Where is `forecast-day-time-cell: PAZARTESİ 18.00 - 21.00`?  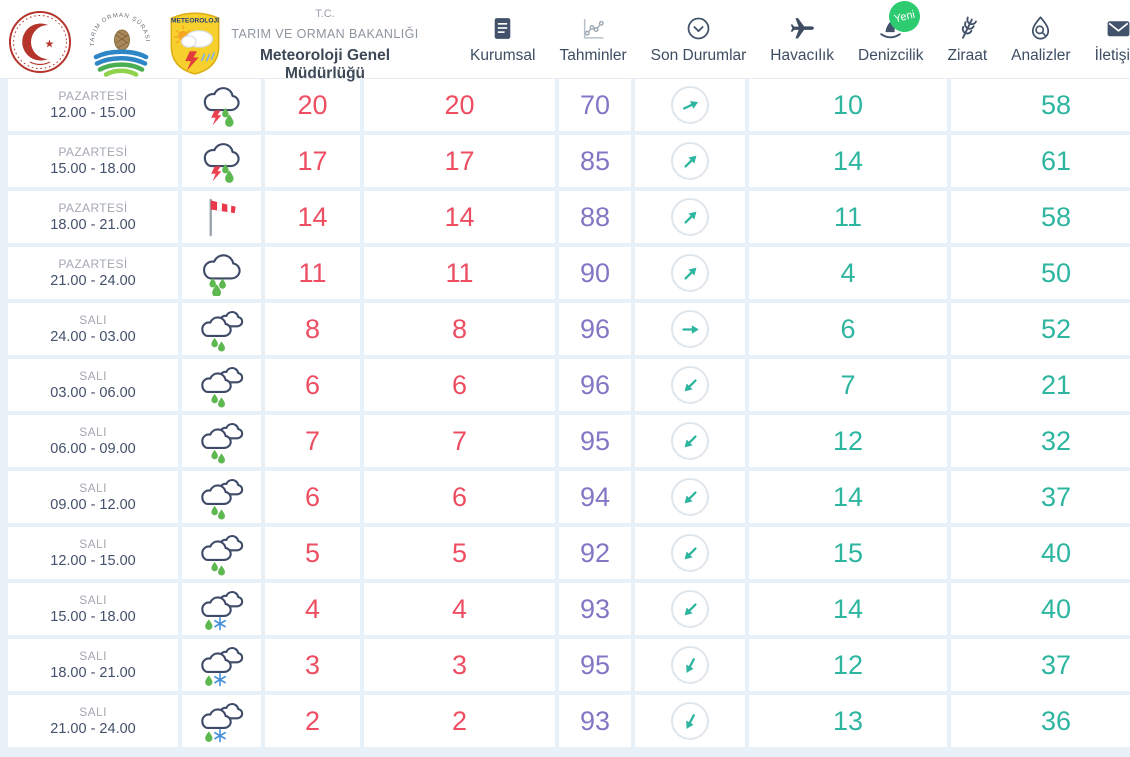 forecast-day-time-cell: PAZARTESİ 18.00 - 21.00 is located at coordinates (93, 217).